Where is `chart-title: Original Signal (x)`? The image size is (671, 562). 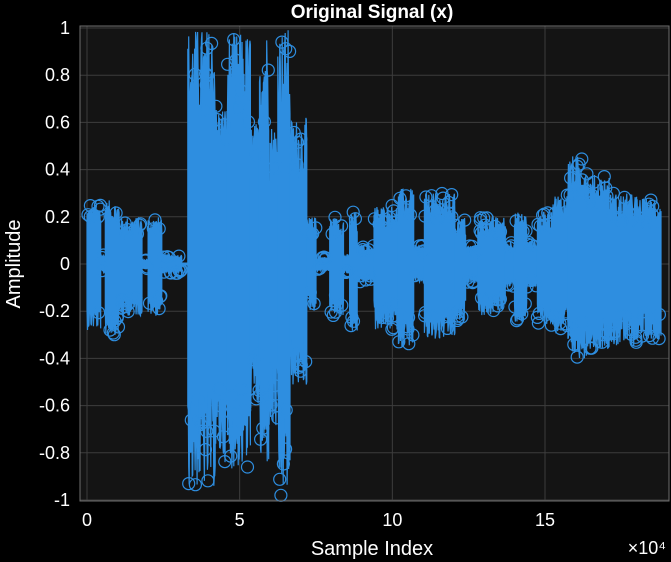 chart-title: Original Signal (x) is located at coordinates (372, 12).